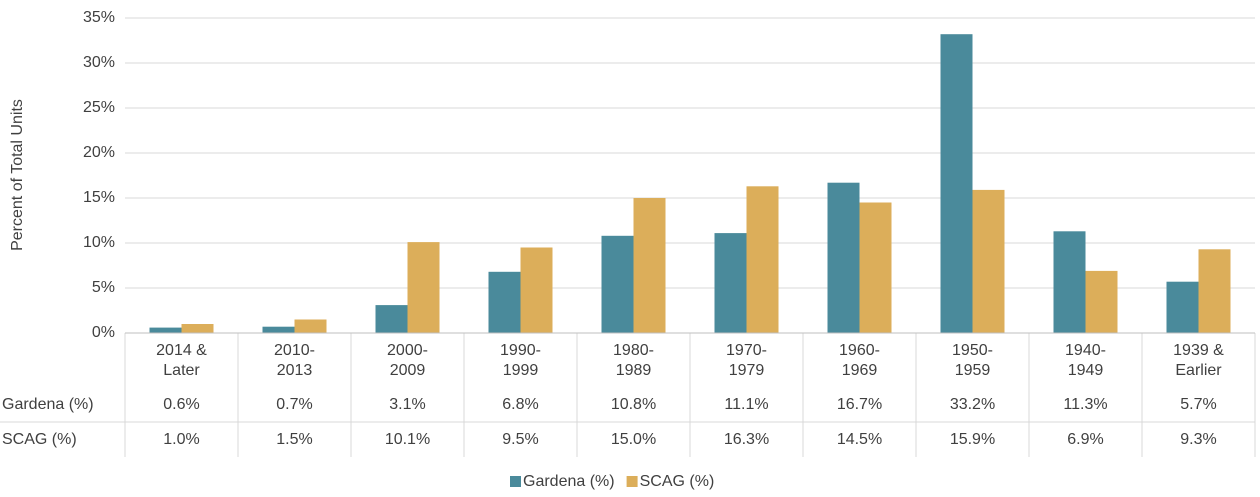 The width and height of the screenshot is (1260, 497). What do you see at coordinates (181, 360) in the screenshot?
I see `x-tick-label: 2014 & Later` at bounding box center [181, 360].